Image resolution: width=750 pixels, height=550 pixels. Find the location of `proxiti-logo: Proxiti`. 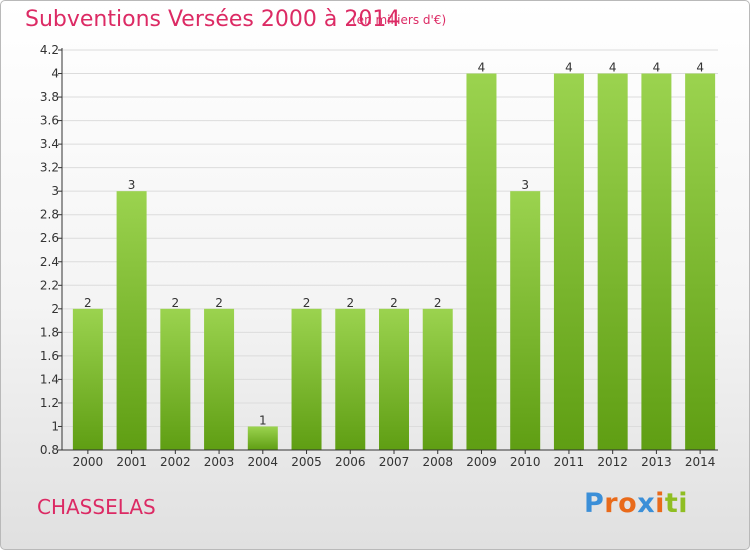

proxiti-logo: Proxiti is located at coordinates (636, 503).